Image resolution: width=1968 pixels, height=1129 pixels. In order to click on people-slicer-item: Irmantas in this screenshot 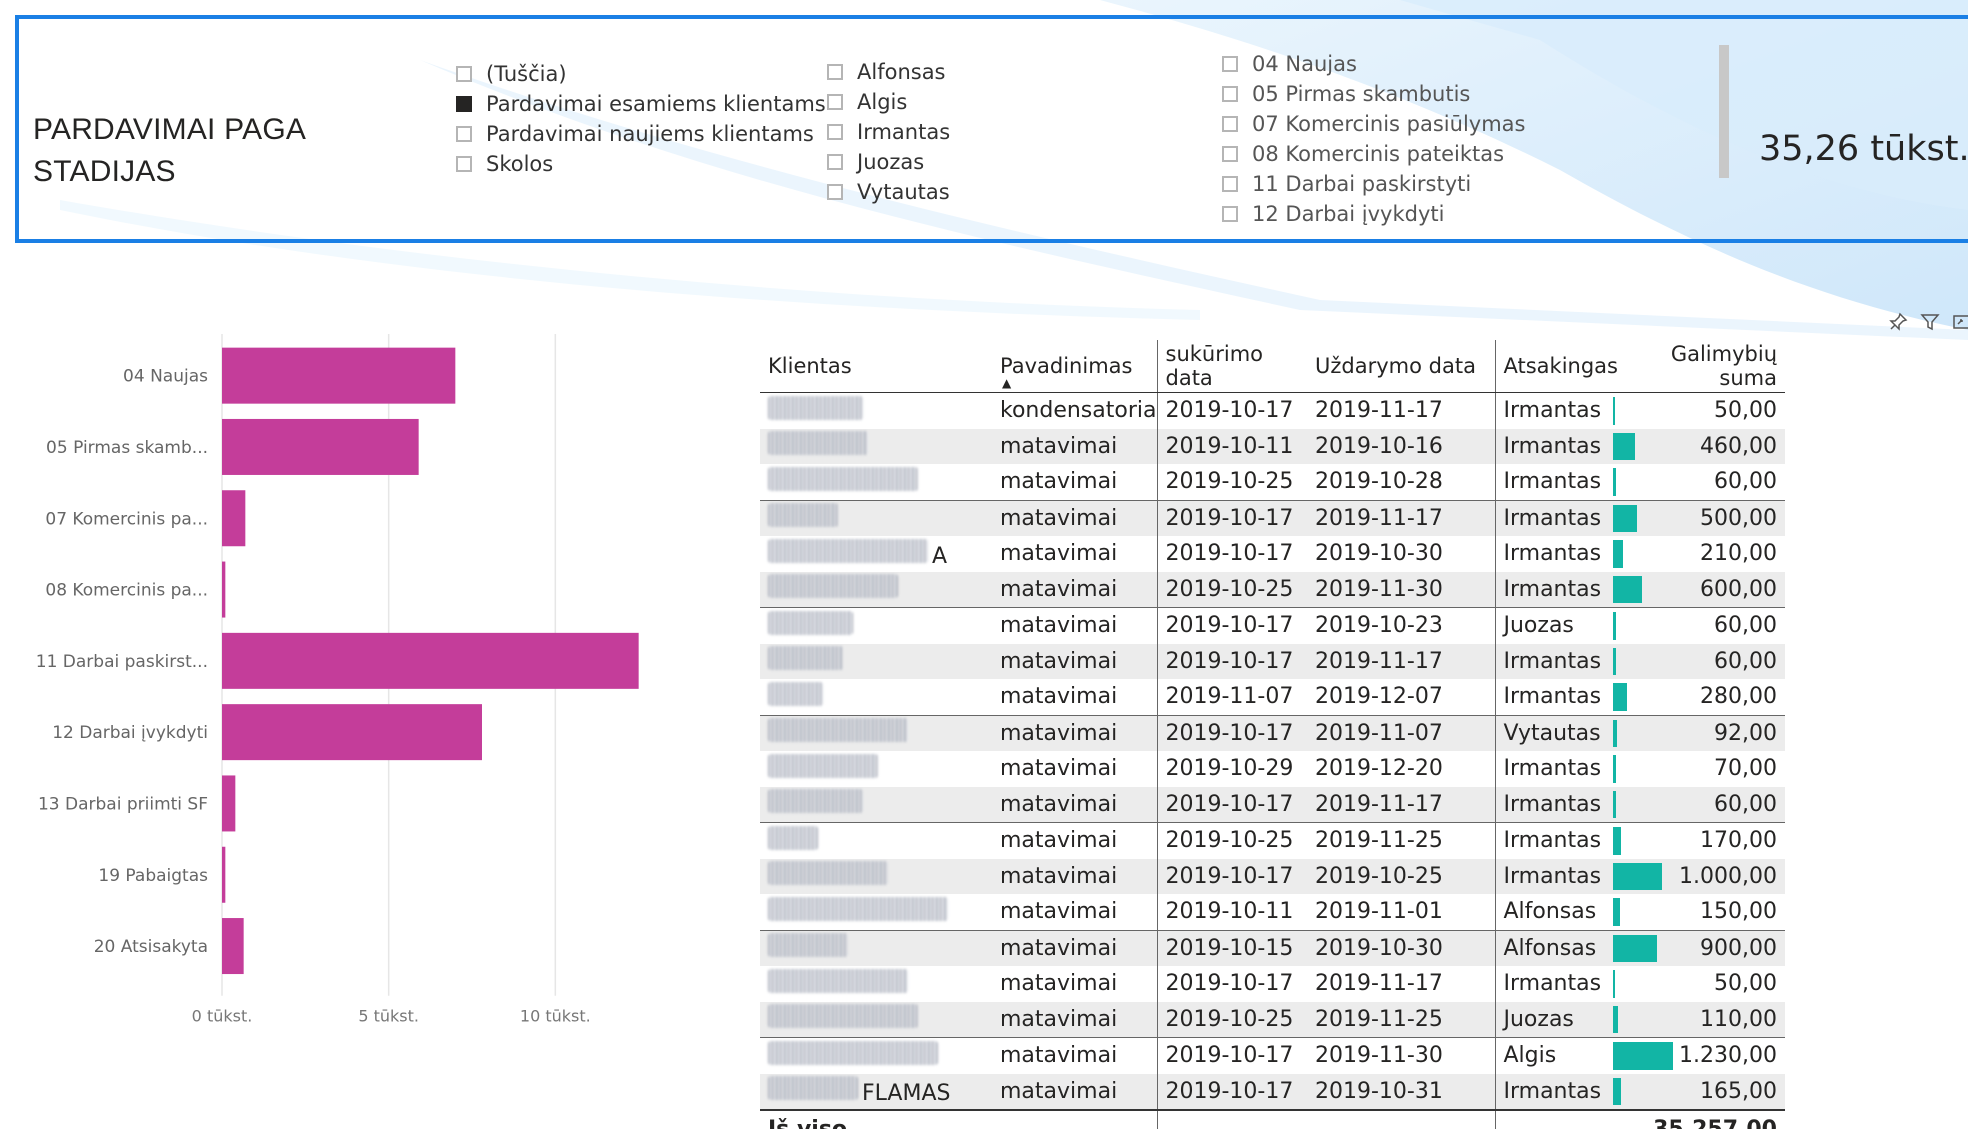, I will do `click(888, 132)`.